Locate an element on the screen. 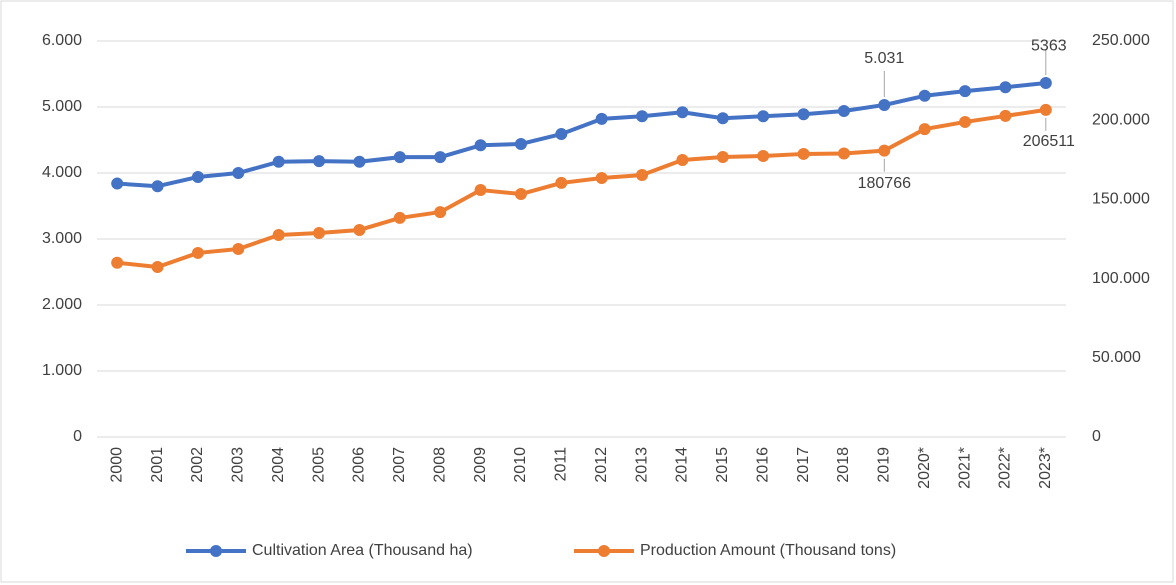 The width and height of the screenshot is (1176, 585). y-tick-label: 3.000 is located at coordinates (62, 238).